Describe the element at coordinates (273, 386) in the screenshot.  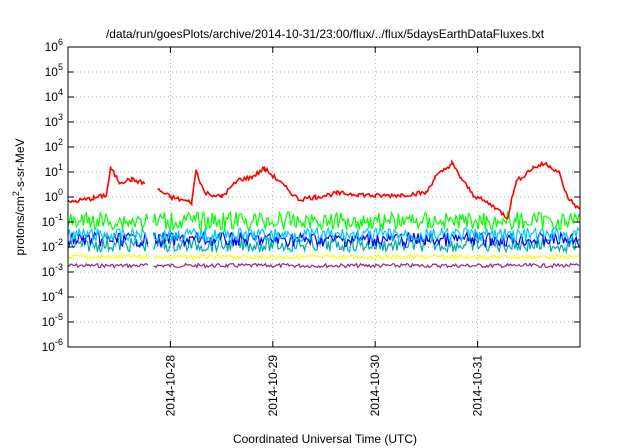
I see `x-tick-label: 2014-10-29` at that location.